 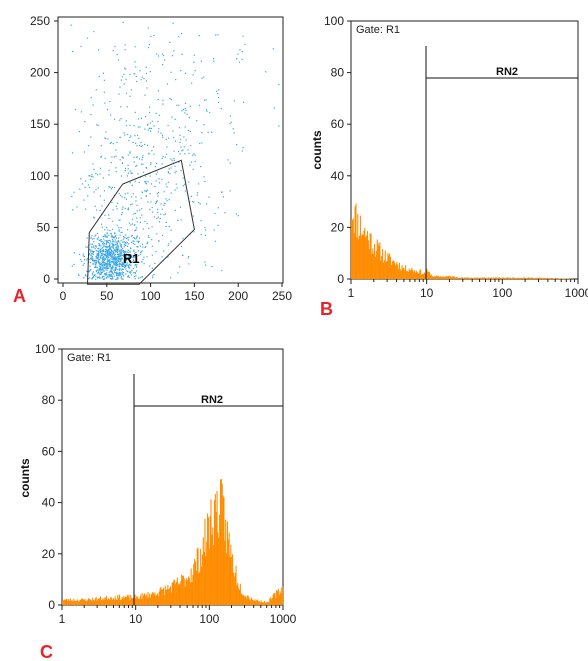 I want to click on y-tick-label: 60, so click(x=338, y=124).